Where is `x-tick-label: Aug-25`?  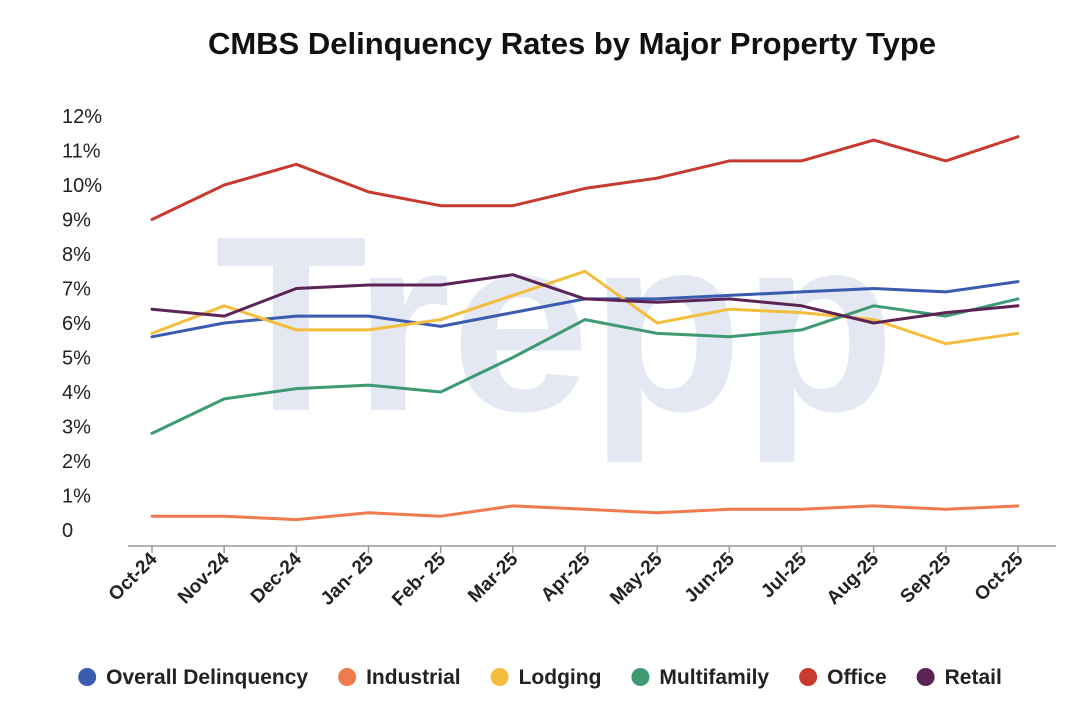 x-tick-label: Aug-25 is located at coordinates (853, 578).